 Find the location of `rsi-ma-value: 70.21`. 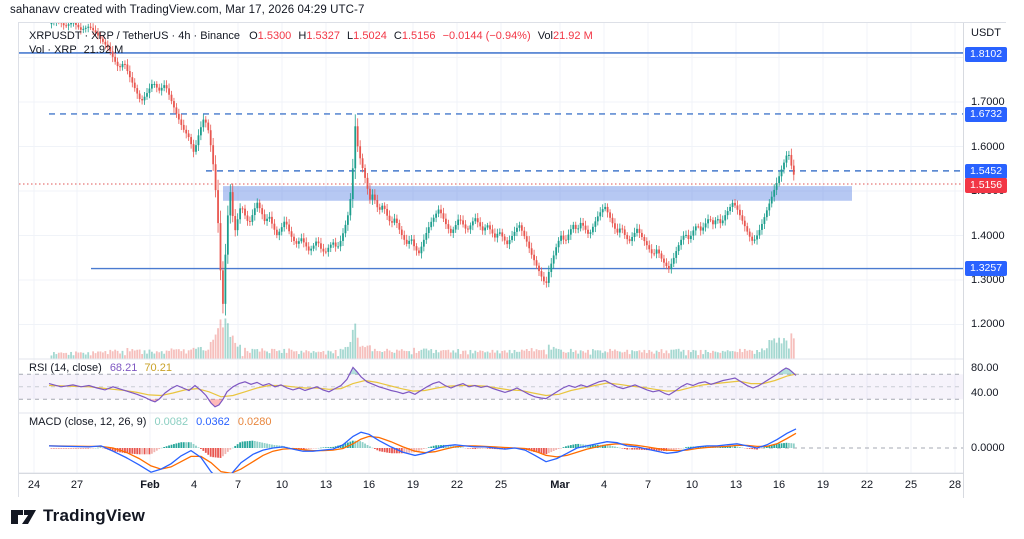

rsi-ma-value: 70.21 is located at coordinates (158, 368).